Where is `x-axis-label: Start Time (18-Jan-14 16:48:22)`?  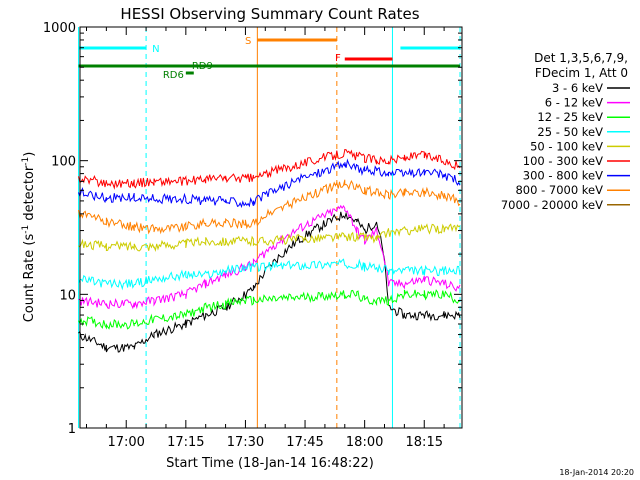
x-axis-label: Start Time (18-Jan-14 16:48:22) is located at coordinates (270, 463).